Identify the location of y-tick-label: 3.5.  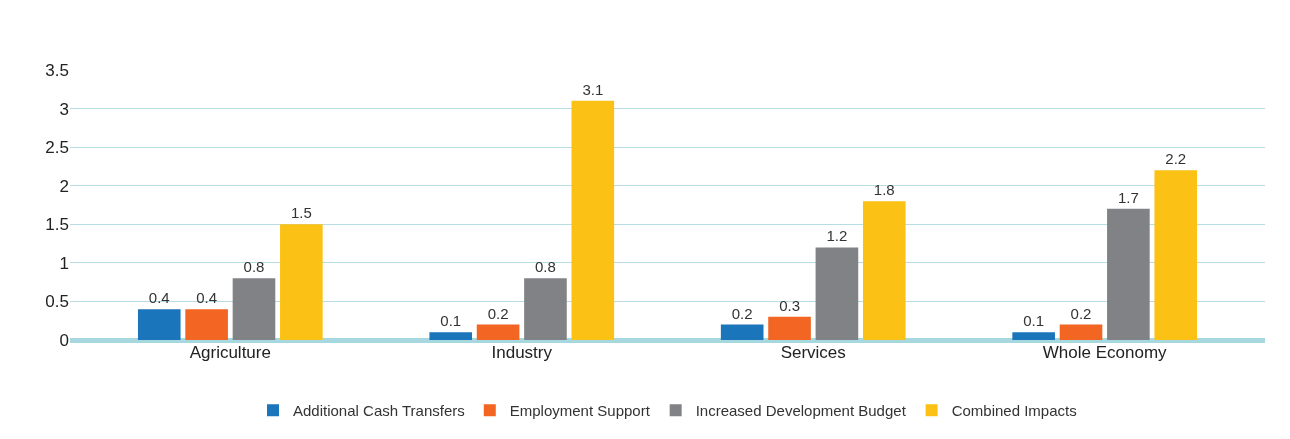
(57, 70).